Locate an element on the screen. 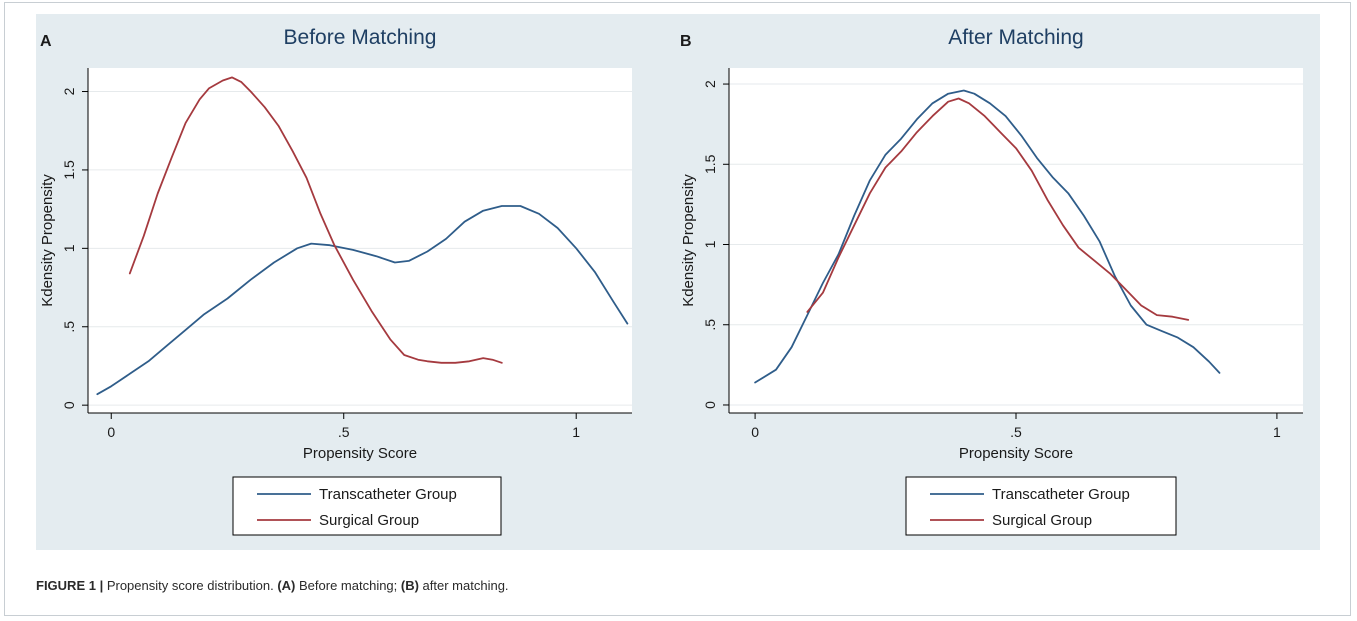  caption-text: Propensity score distribution. is located at coordinates (190, 585).